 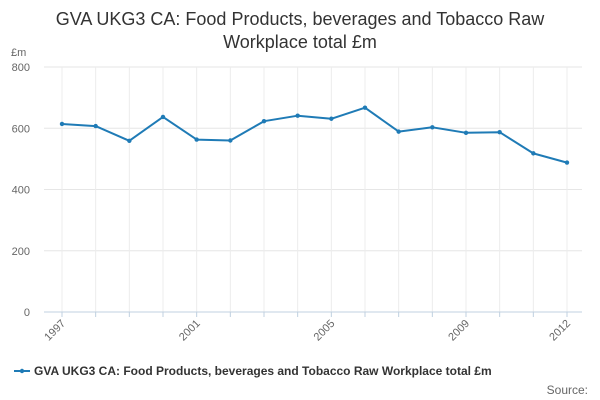 I want to click on y-tick-label: 400, so click(x=21, y=191).